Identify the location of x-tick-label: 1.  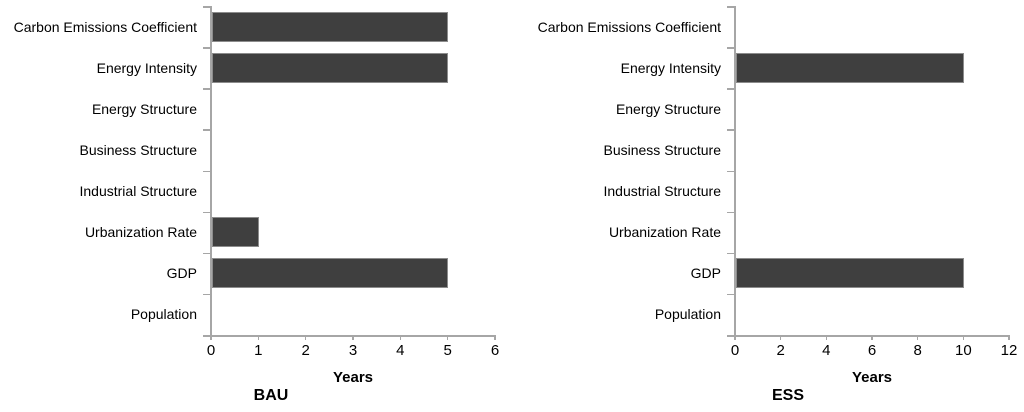
(258, 350).